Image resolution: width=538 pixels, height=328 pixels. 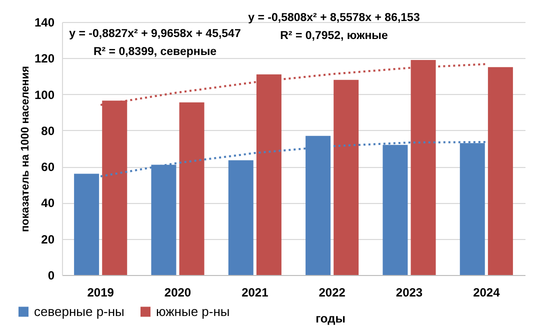 What do you see at coordinates (193, 311) in the screenshot?
I see `legend-label: южные р-ны` at bounding box center [193, 311].